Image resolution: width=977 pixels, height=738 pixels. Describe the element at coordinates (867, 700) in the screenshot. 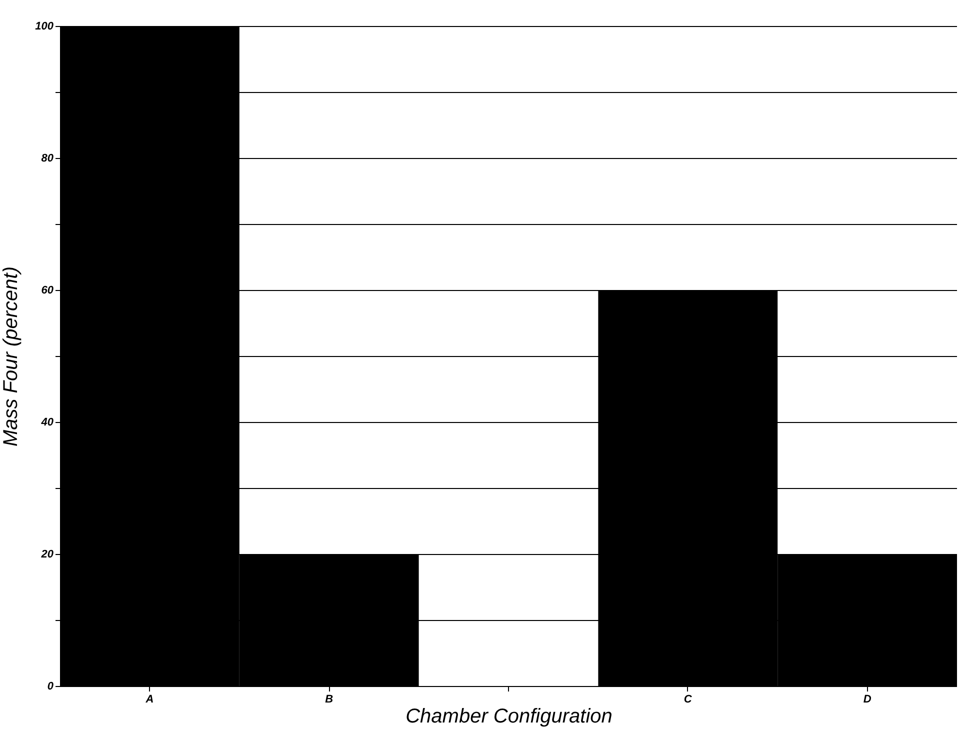

I see `x-tick-label: D` at that location.